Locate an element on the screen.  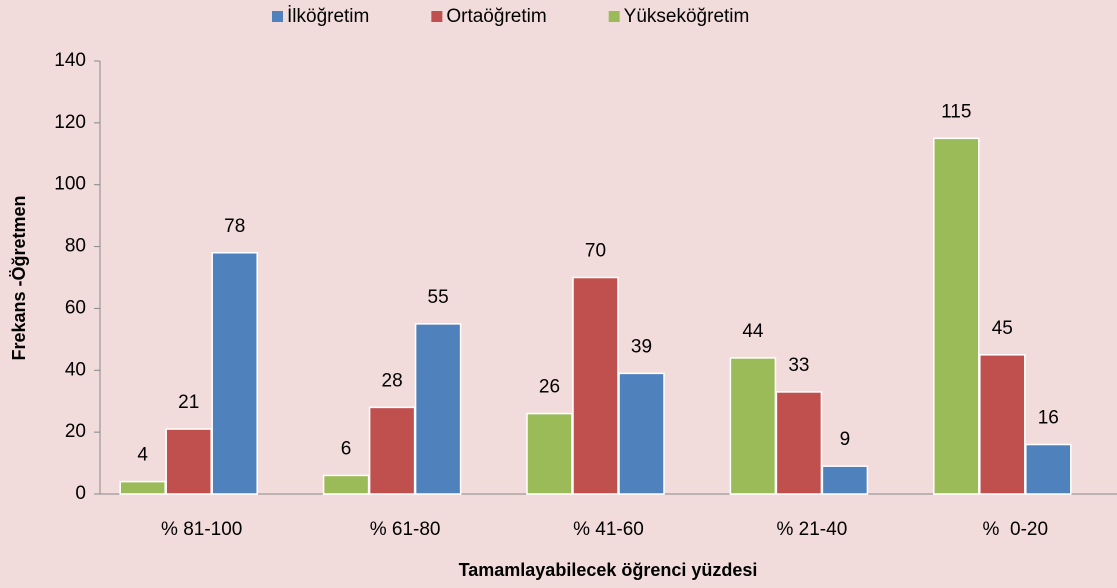
value-label: 28 is located at coordinates (392, 380).